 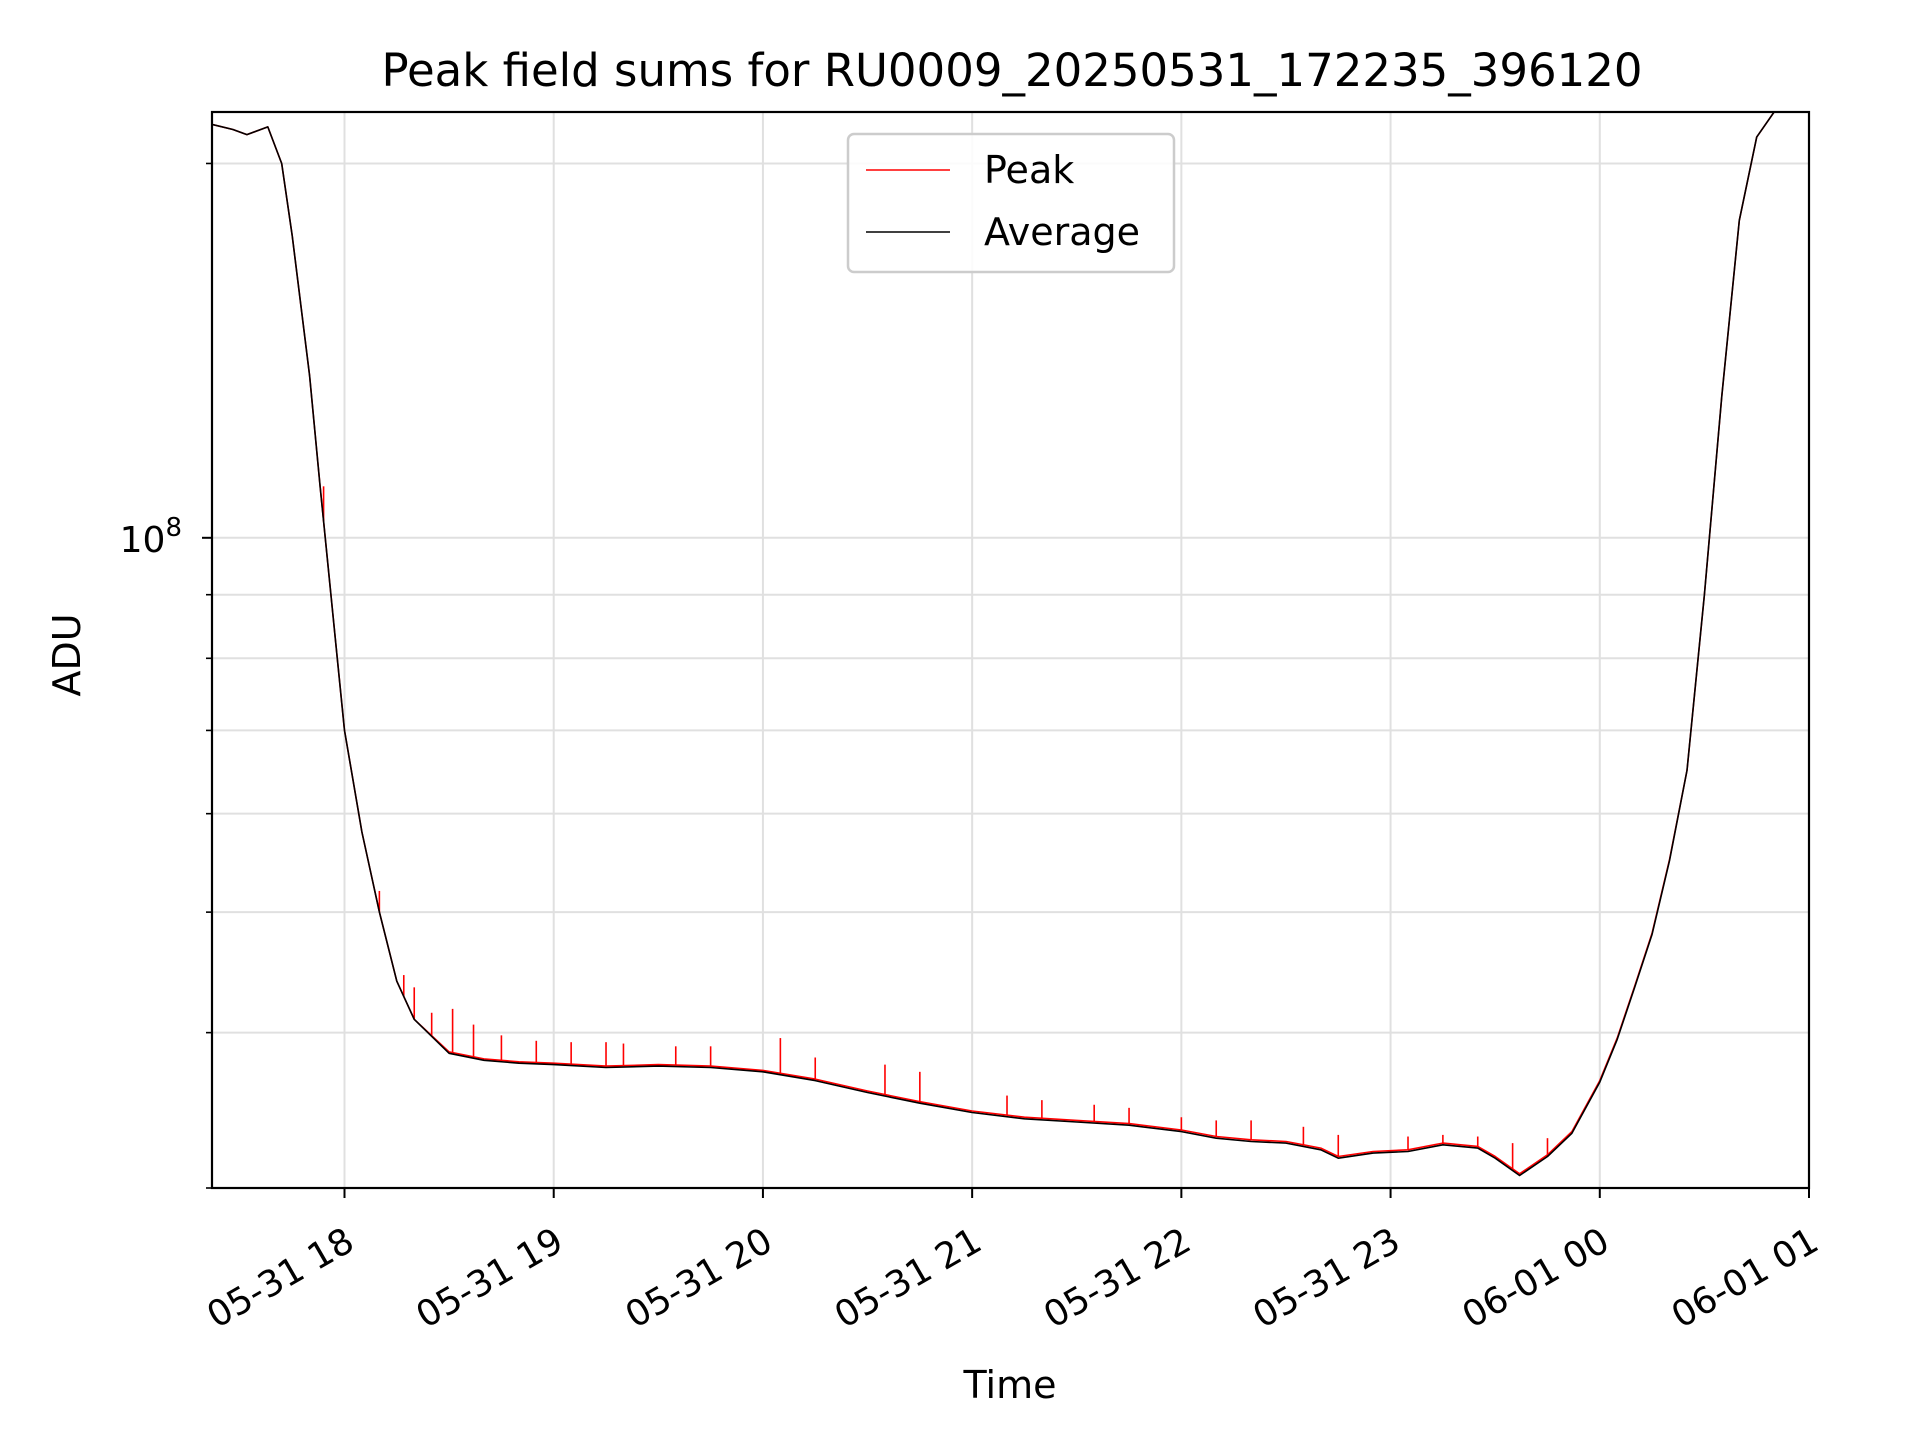 What do you see at coordinates (1062, 232) in the screenshot?
I see `legend-label-average: Average` at bounding box center [1062, 232].